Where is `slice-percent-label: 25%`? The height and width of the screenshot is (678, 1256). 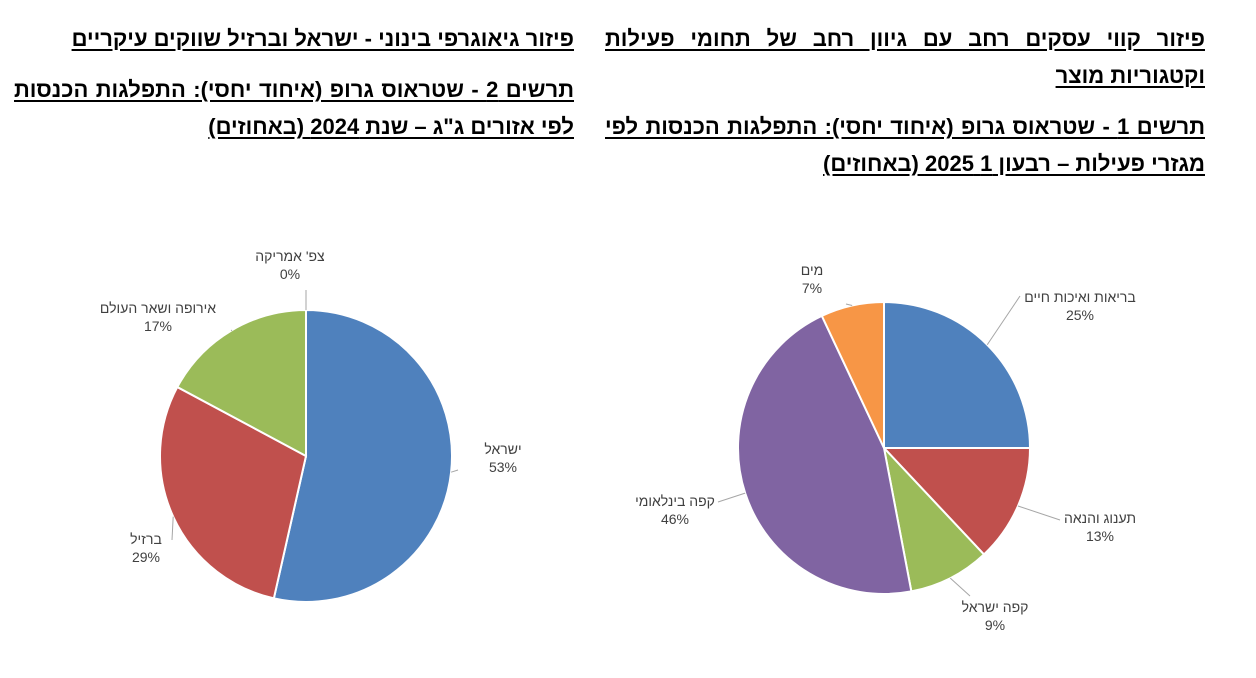 slice-percent-label: 25% is located at coordinates (1080, 315).